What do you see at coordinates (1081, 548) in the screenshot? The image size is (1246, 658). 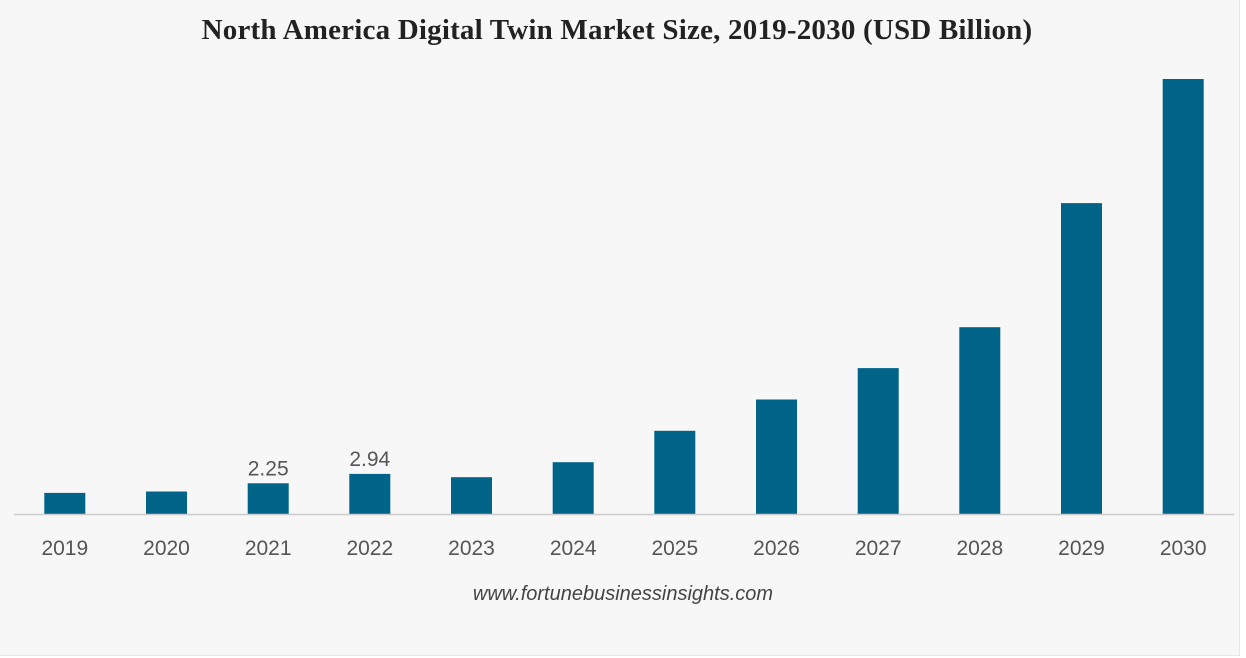 I see `x-tick-label-2029: 2029` at bounding box center [1081, 548].